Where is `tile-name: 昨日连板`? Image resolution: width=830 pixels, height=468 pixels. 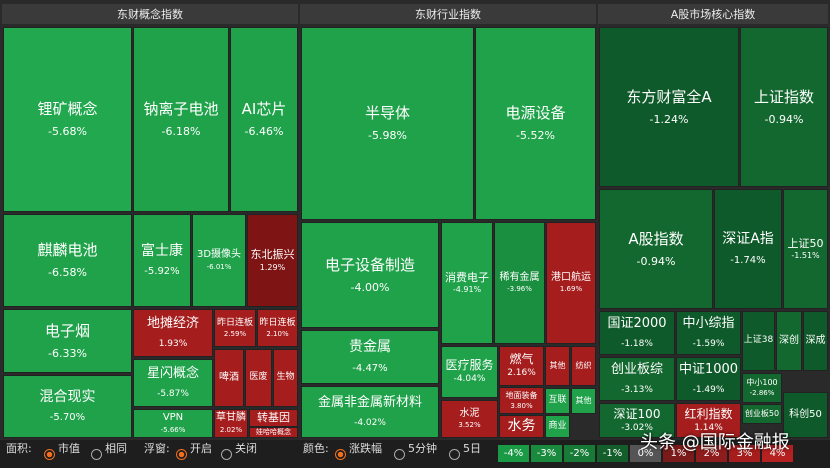
tile-name: 昨日连板 is located at coordinates (277, 322).